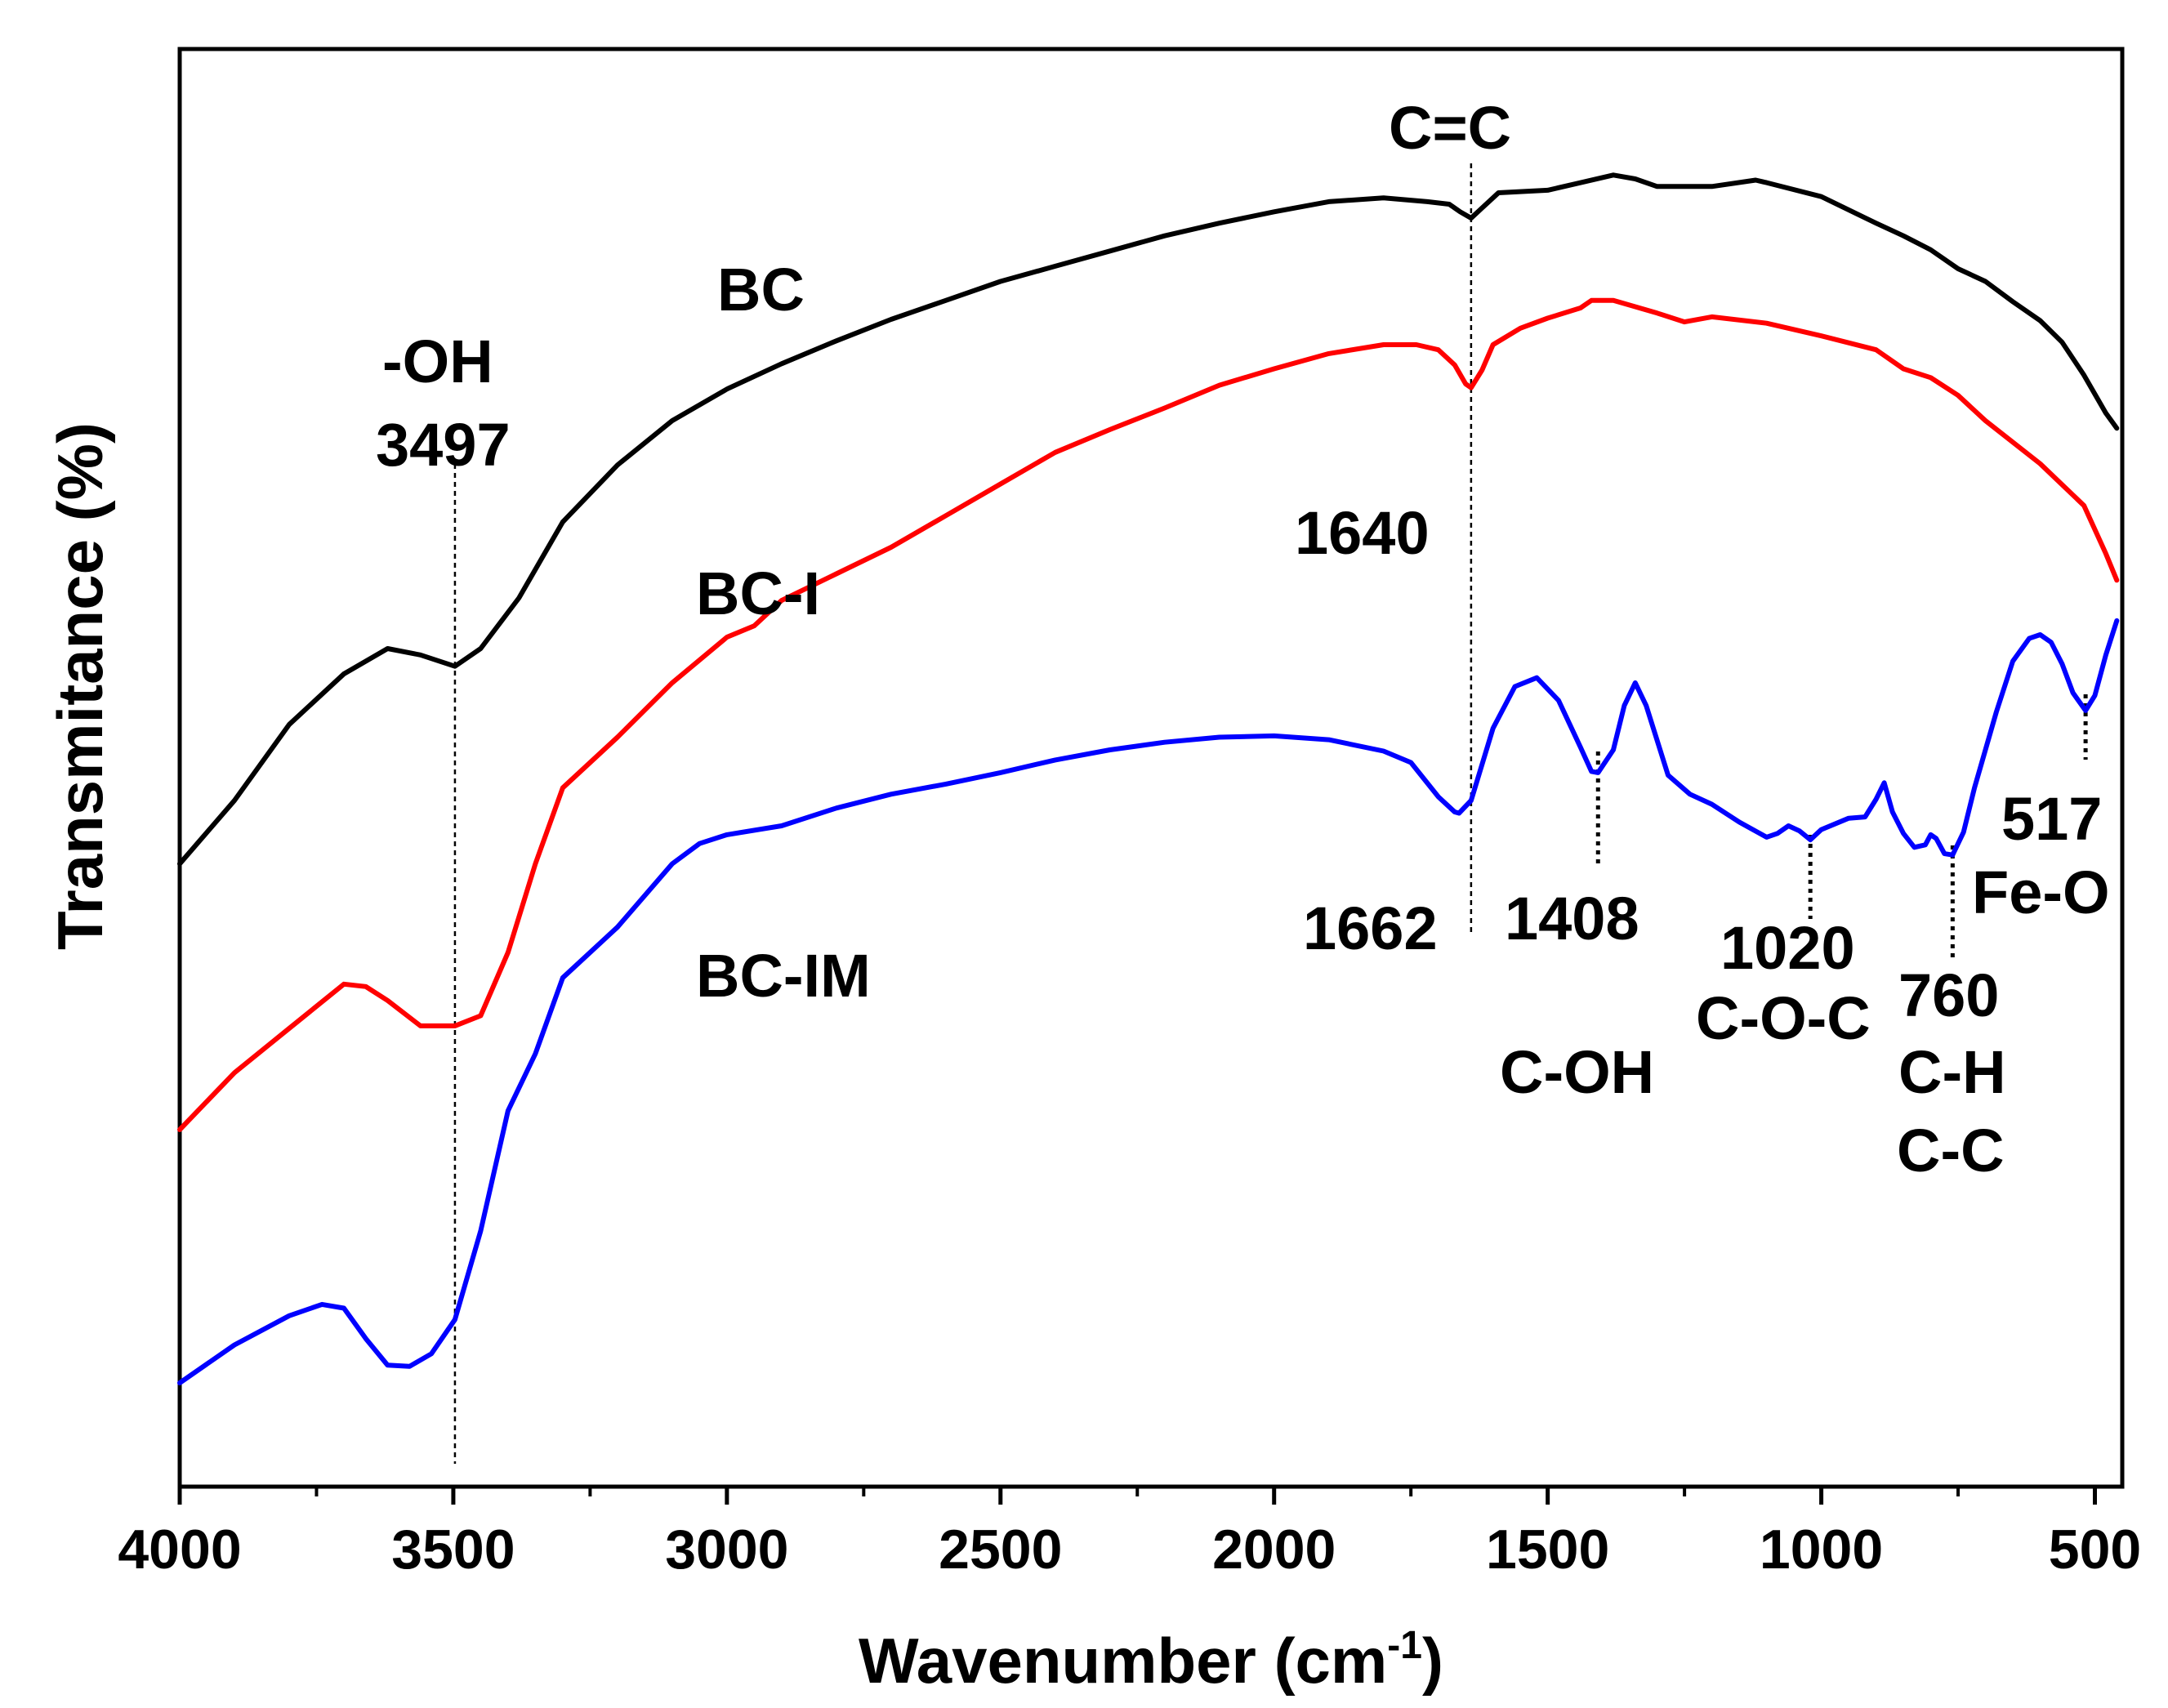 The width and height of the screenshot is (2168, 1708). Describe the element at coordinates (758, 593) in the screenshot. I see `series-label-bc-i: BC-I` at that location.